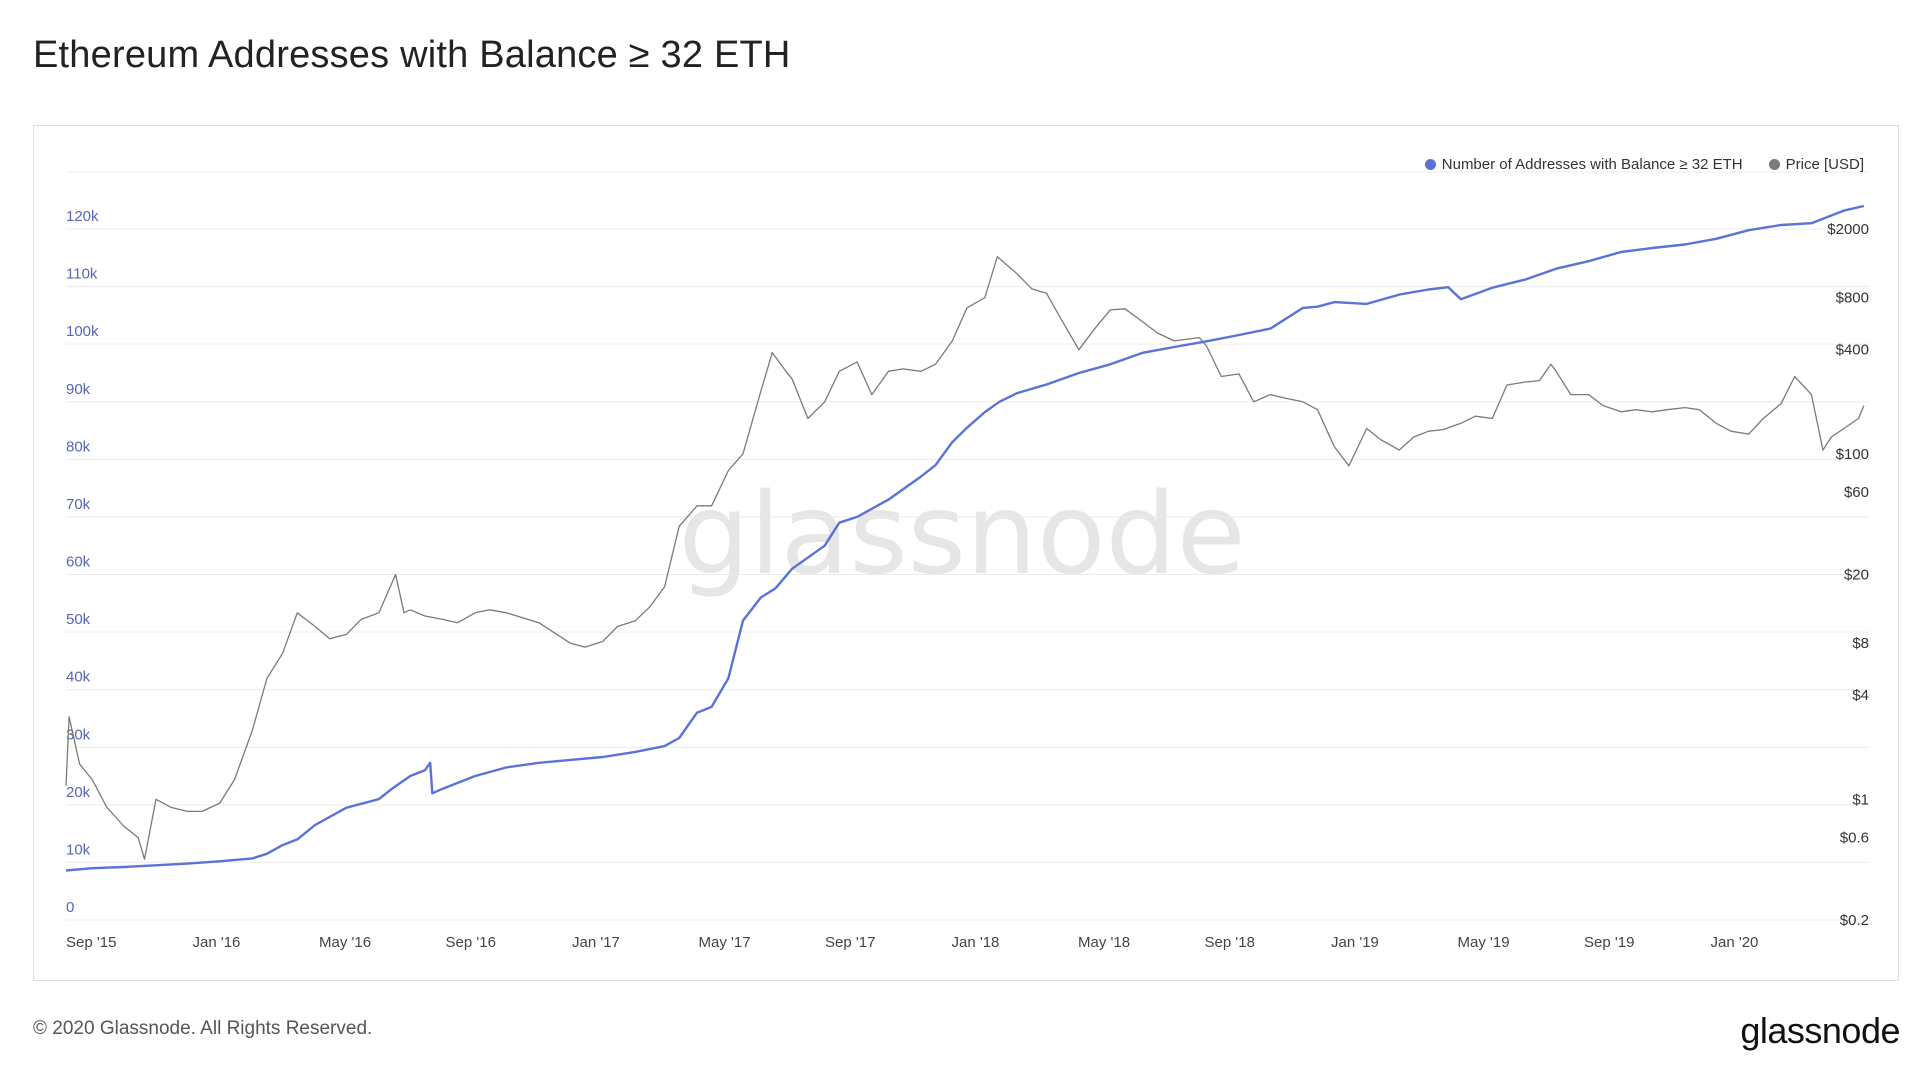  I want to click on left-tick-label: 100k, so click(82, 331).